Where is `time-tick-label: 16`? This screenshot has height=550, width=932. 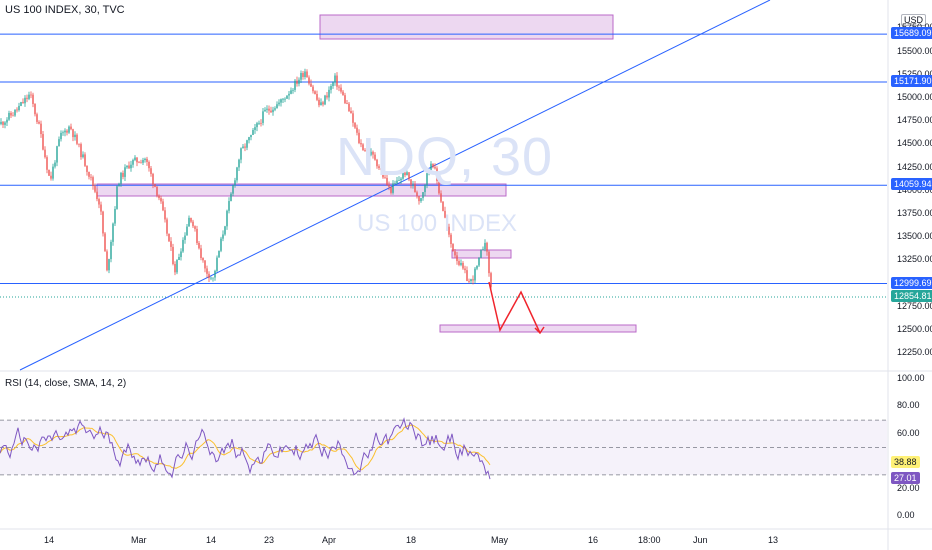
time-tick-label: 16 is located at coordinates (593, 540).